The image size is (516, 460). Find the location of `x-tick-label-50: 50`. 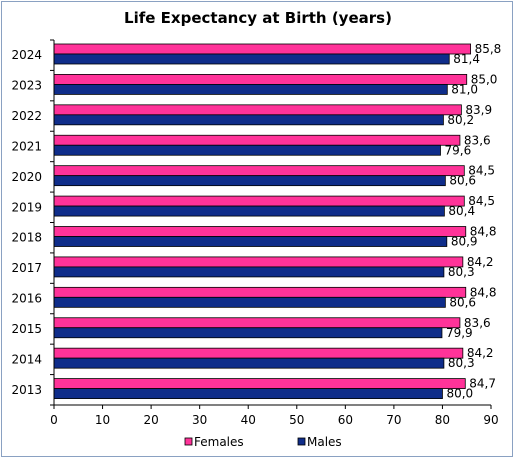

x-tick-label-50: 50 is located at coordinates (296, 420).